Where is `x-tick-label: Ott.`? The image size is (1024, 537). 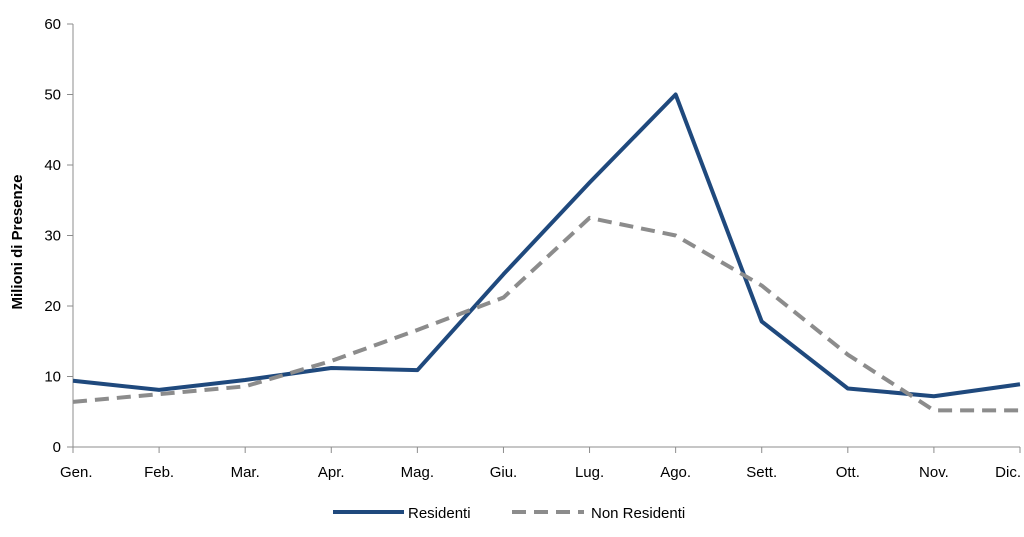
x-tick-label: Ott. is located at coordinates (848, 472).